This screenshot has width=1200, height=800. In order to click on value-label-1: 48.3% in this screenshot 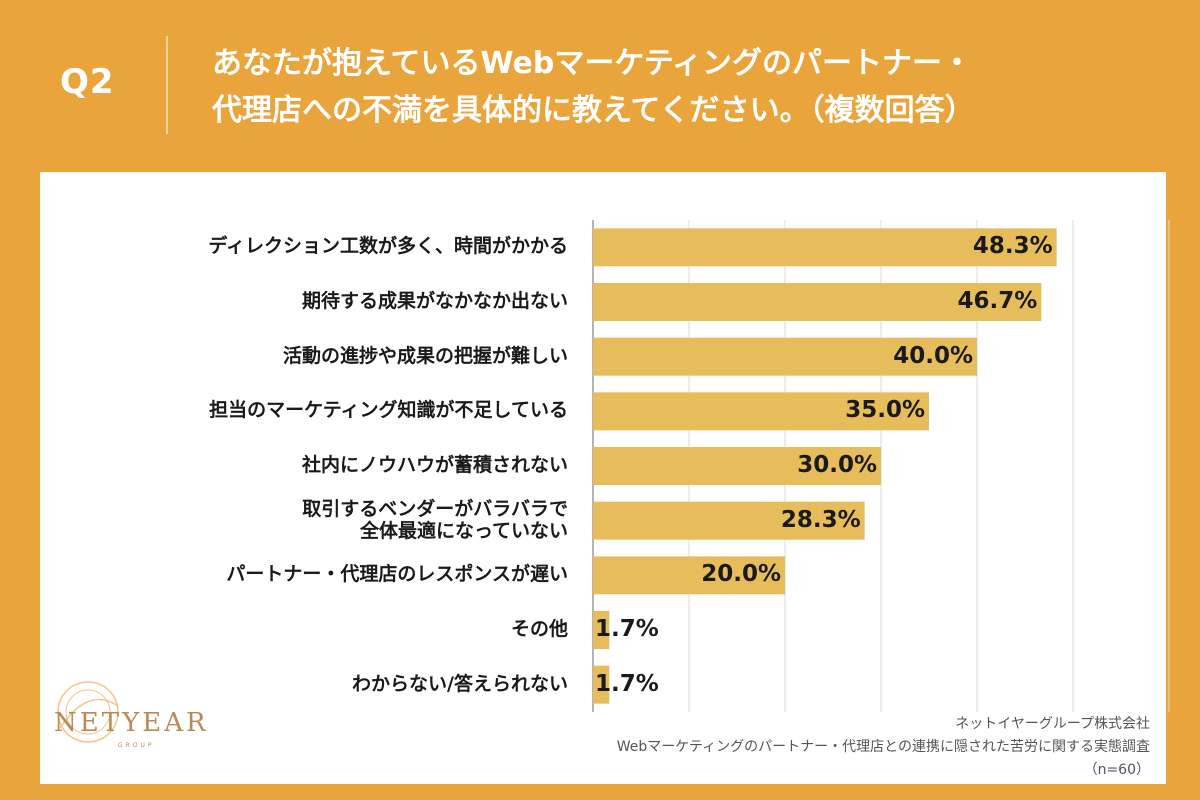, I will do `click(1012, 246)`.